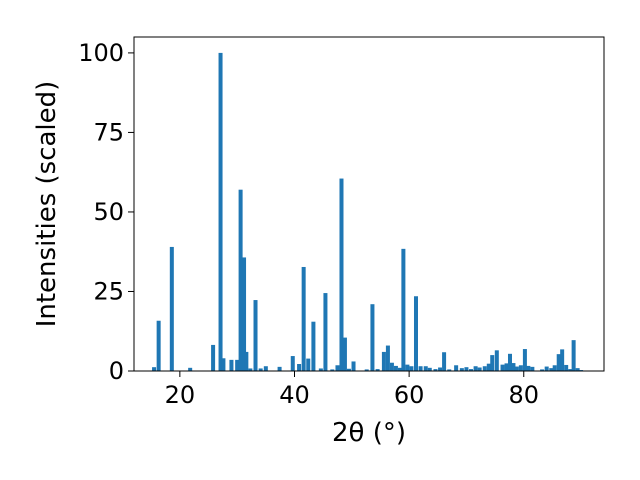  I want to click on y-tick-label-3: 75, so click(108, 132).